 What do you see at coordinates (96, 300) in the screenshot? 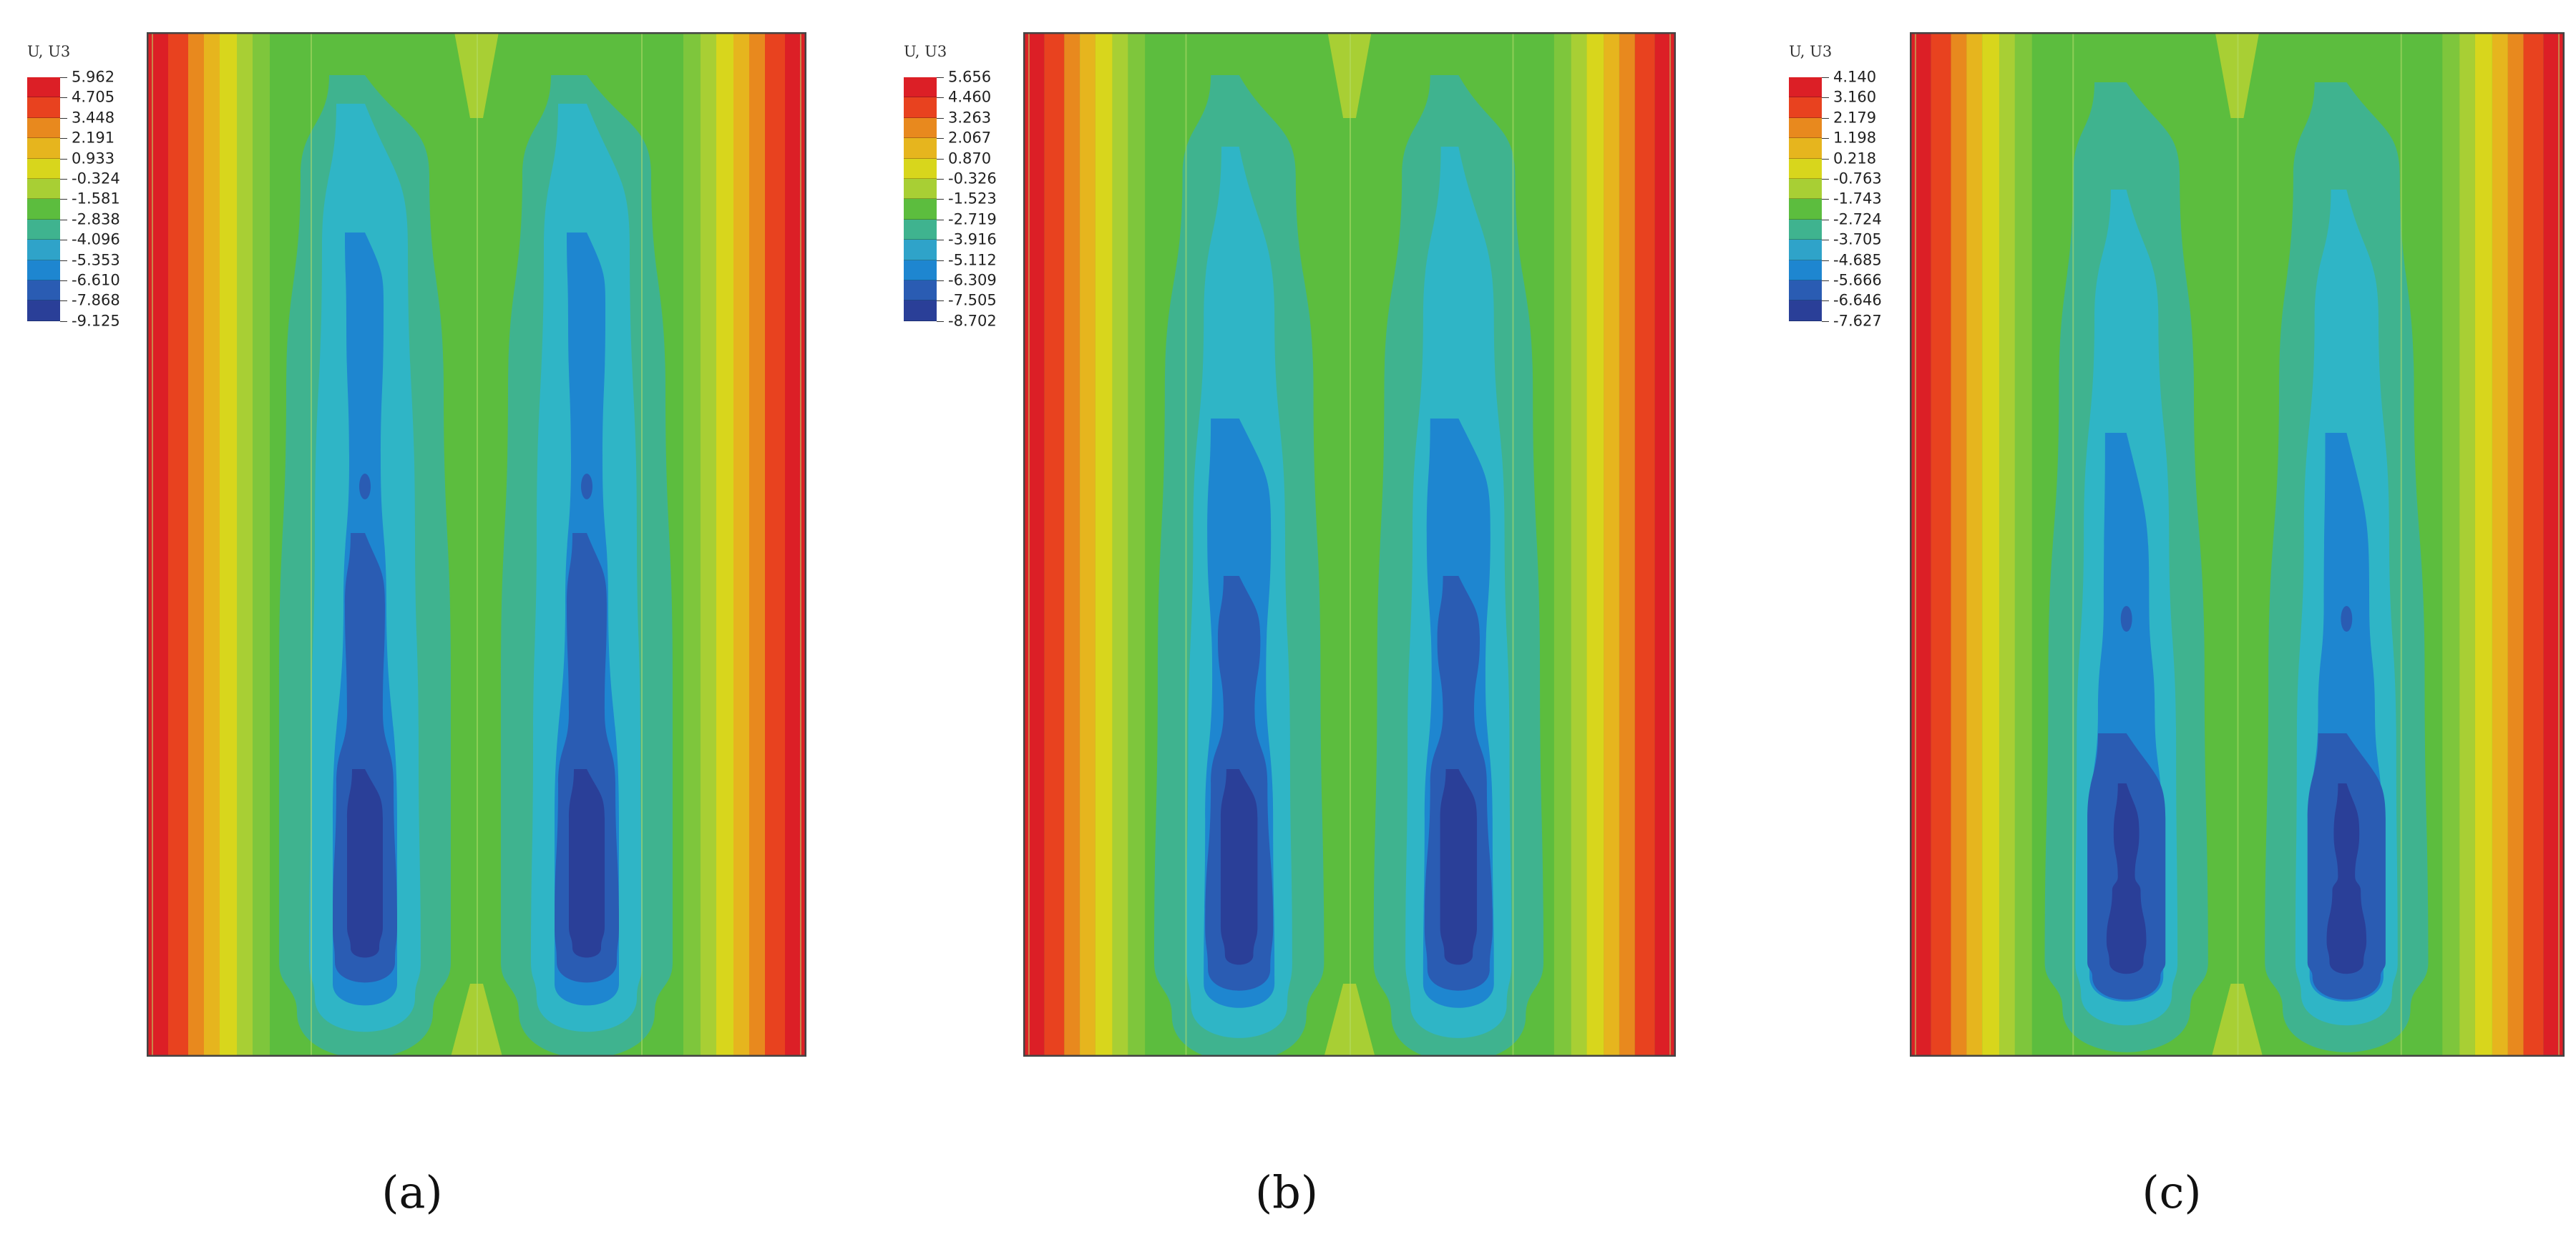
I see `legend-value: -7.868` at bounding box center [96, 300].